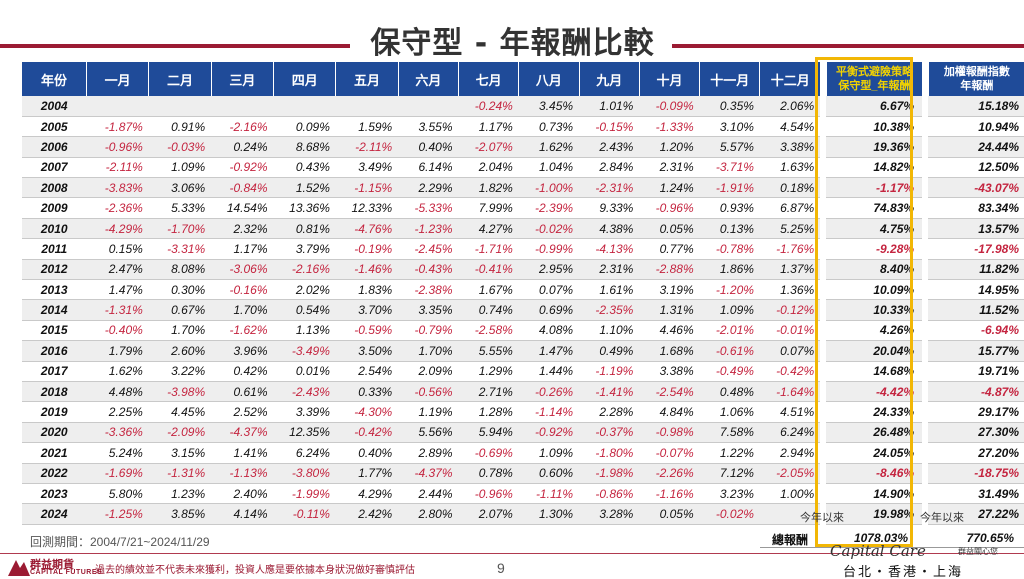 Image resolution: width=1024 pixels, height=579 pixels. I want to click on month-return-cell: 5.55%, so click(488, 351).